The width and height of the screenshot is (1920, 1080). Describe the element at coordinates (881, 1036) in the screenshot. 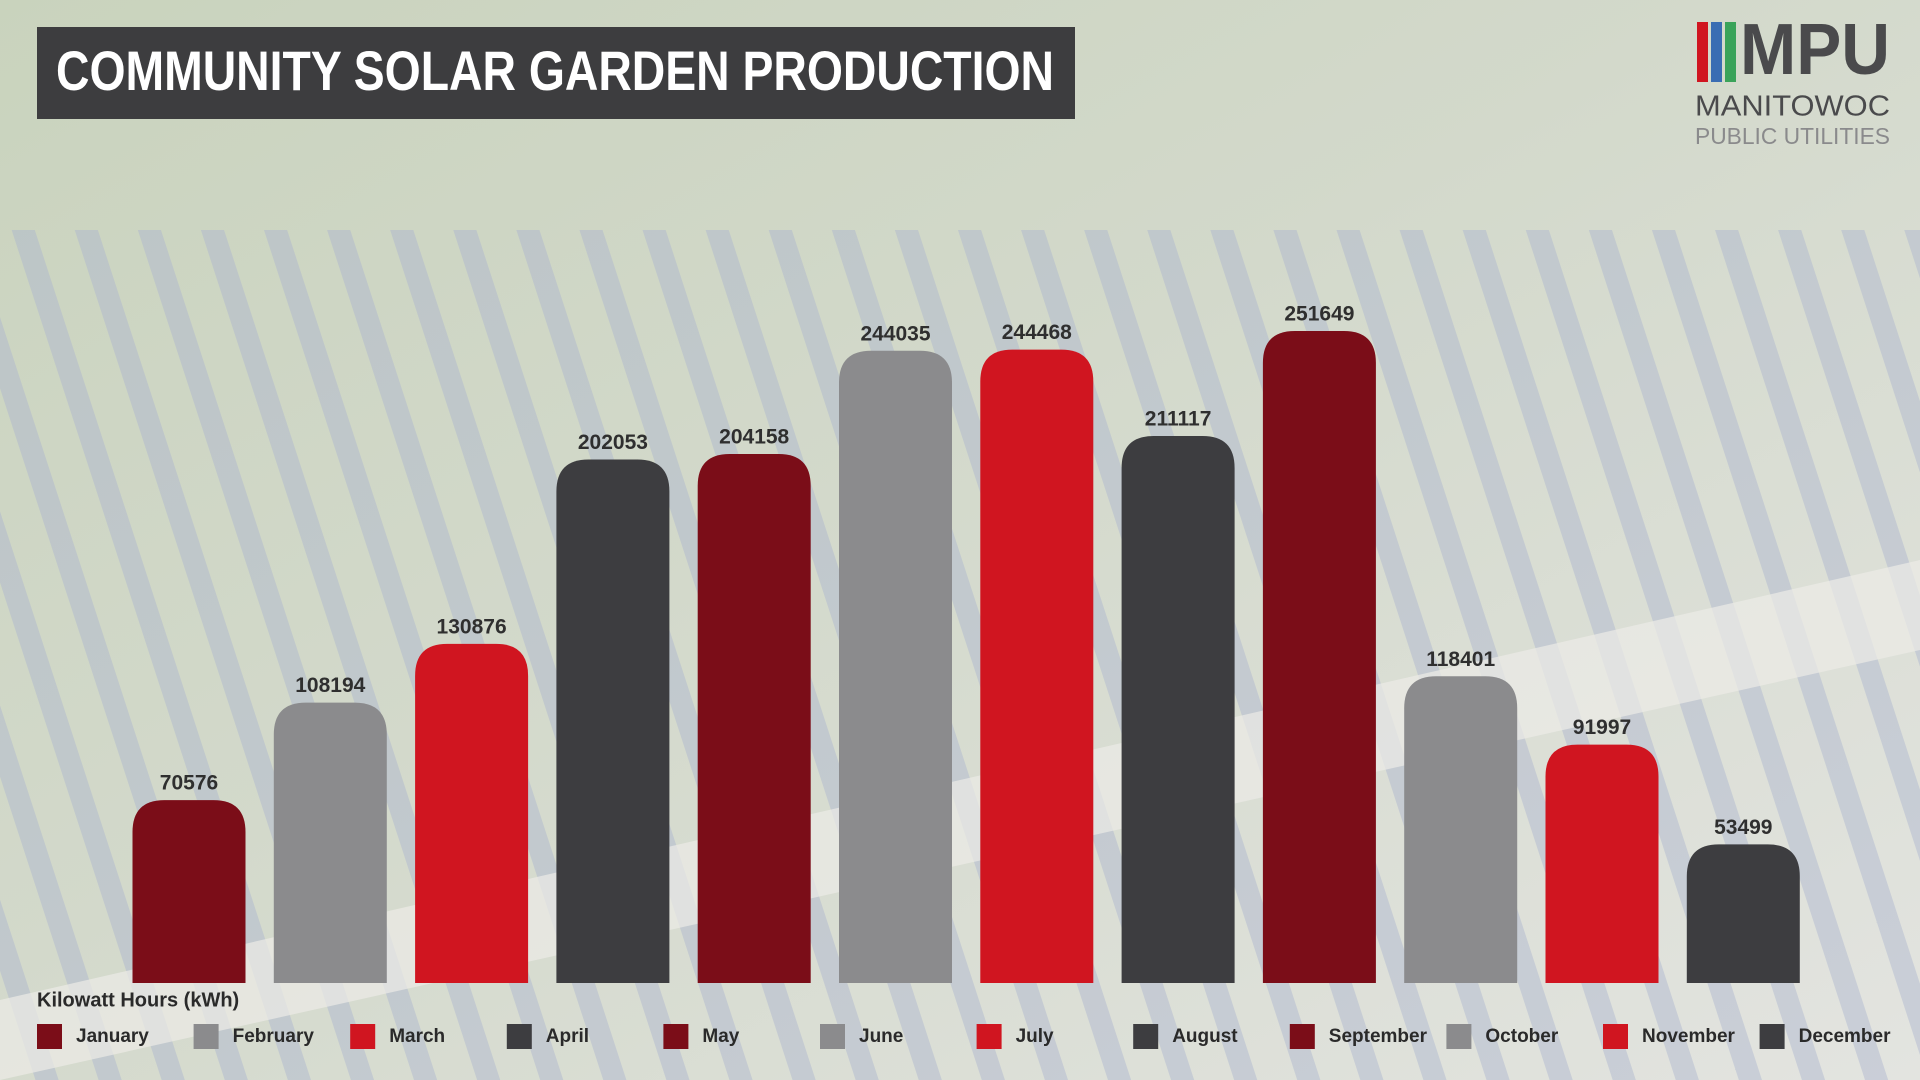

I see `legend-label: June` at that location.